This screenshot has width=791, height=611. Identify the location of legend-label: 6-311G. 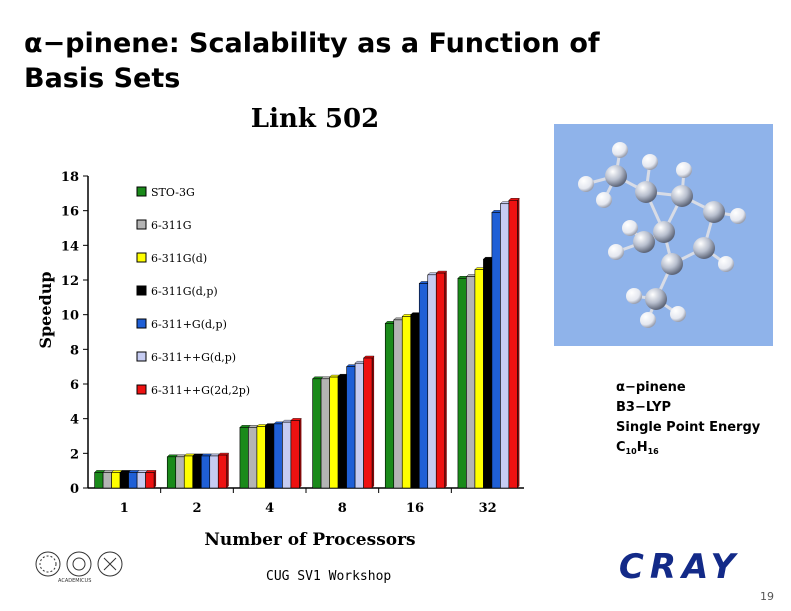
(171, 225).